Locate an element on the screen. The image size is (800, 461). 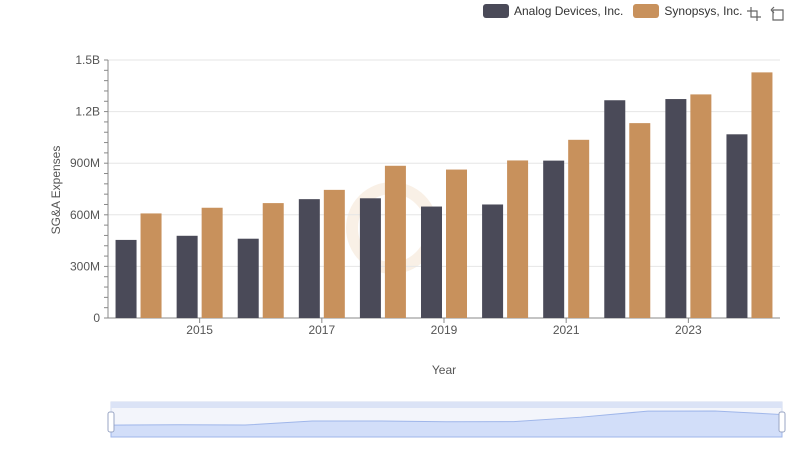
bar-synopsys-2017 is located at coordinates (334, 253).